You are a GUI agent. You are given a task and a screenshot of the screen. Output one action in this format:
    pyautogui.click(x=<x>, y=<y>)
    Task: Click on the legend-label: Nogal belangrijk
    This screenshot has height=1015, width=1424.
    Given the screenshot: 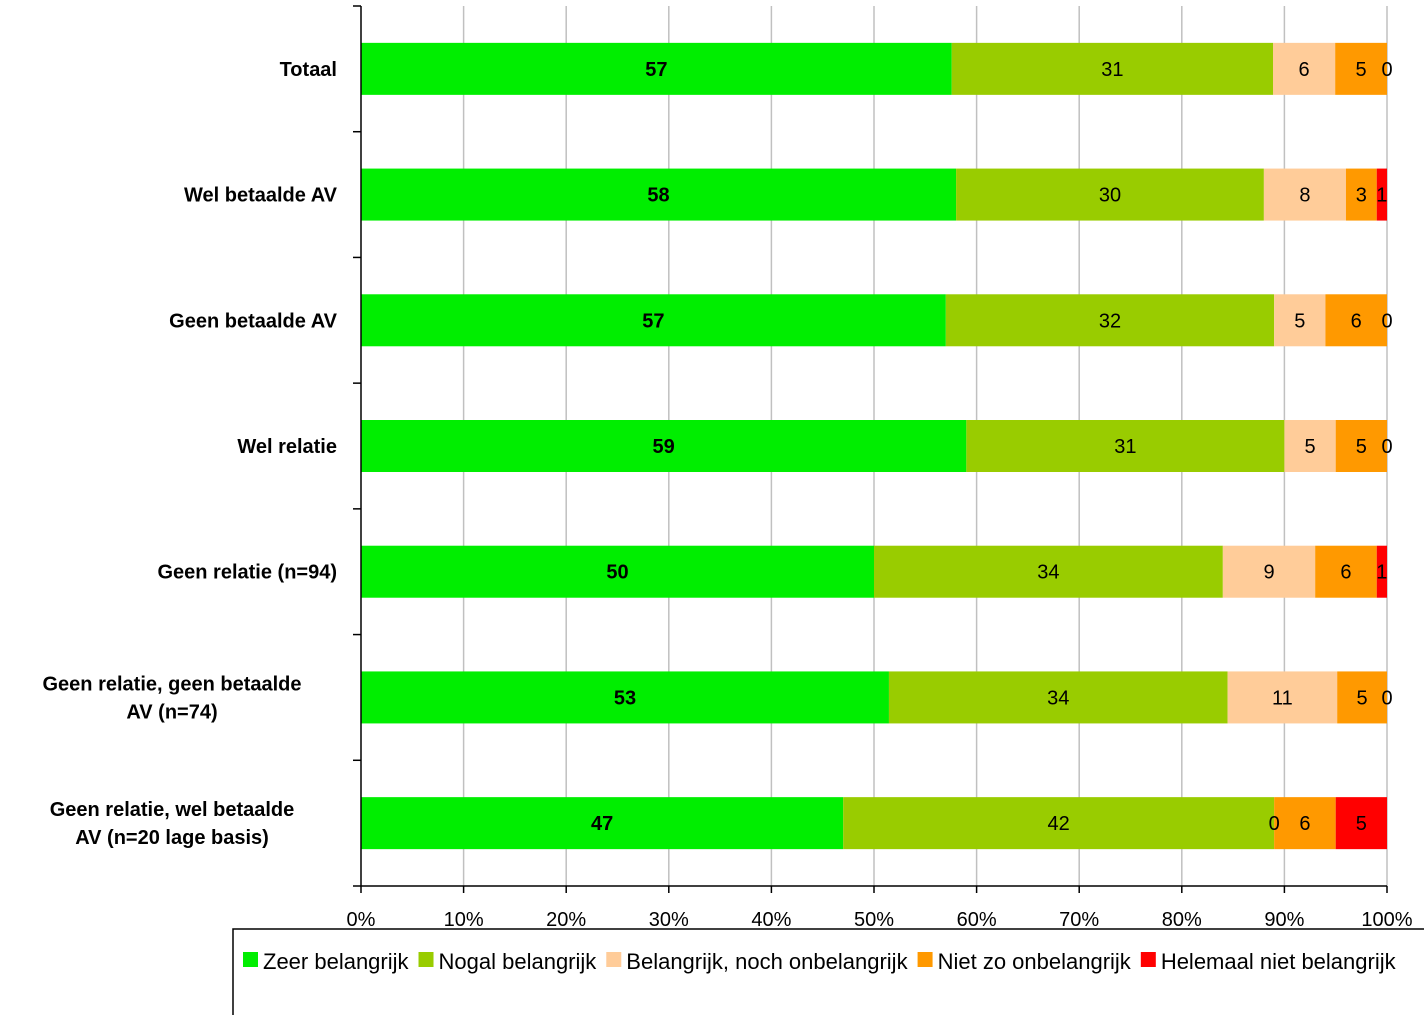 What is the action you would take?
    pyautogui.click(x=518, y=961)
    